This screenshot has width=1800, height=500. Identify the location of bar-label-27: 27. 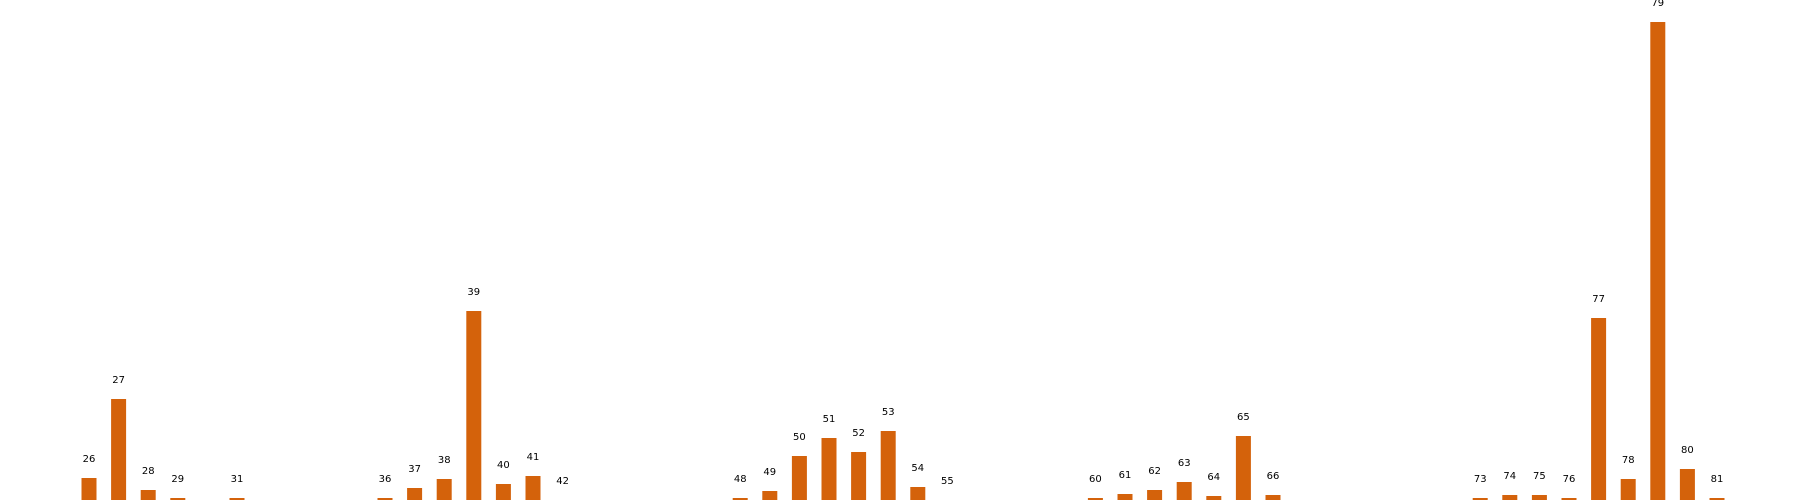
(118, 380).